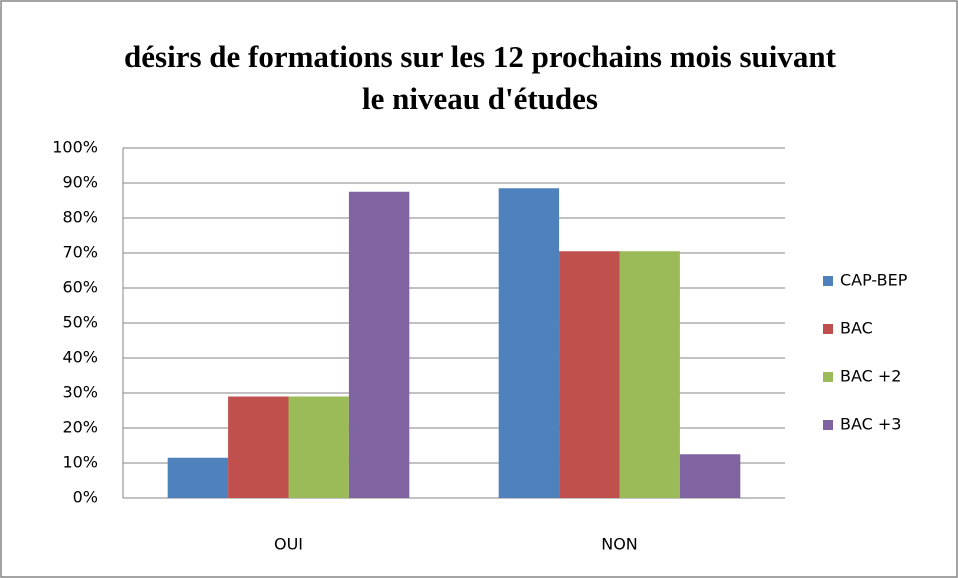  What do you see at coordinates (856, 328) in the screenshot?
I see `legend-label: BAC` at bounding box center [856, 328].